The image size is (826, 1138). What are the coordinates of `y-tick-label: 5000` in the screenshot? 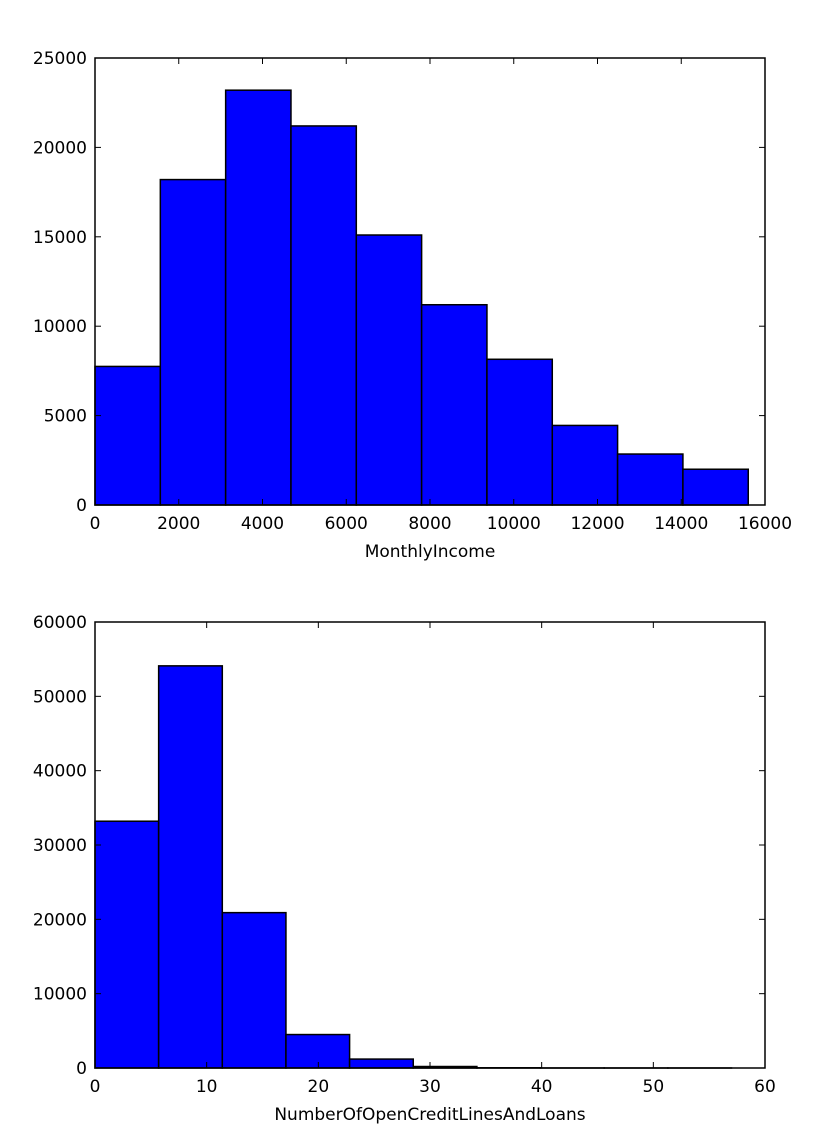 It's located at (65, 417).